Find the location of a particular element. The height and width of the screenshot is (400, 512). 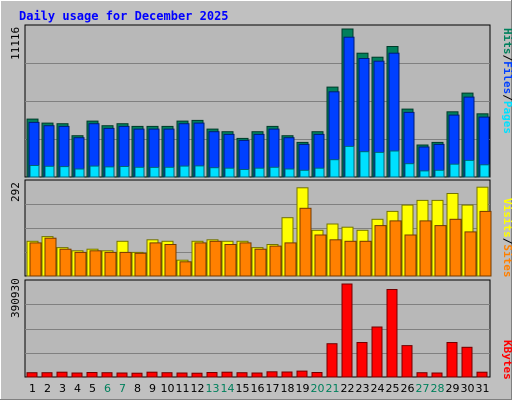

max-label-top: 11116 is located at coordinates (15, 43).